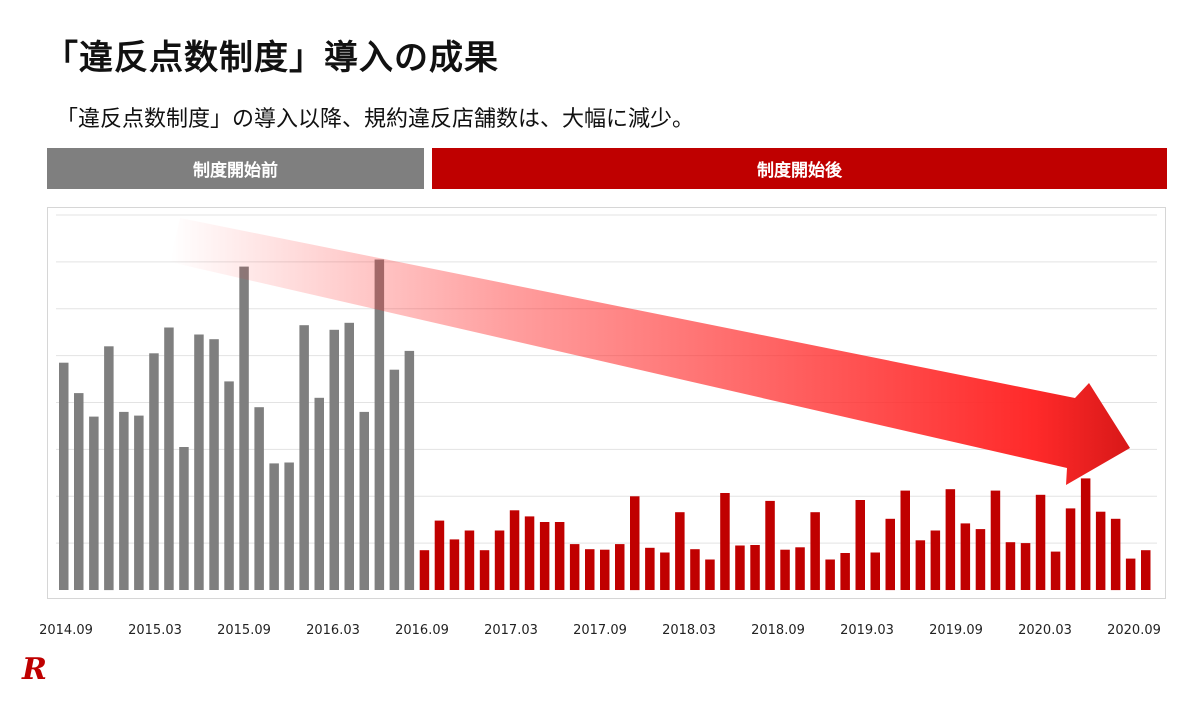 The height and width of the screenshot is (701, 1200). What do you see at coordinates (778, 630) in the screenshot?
I see `x-tick-label: 2018.09` at bounding box center [778, 630].